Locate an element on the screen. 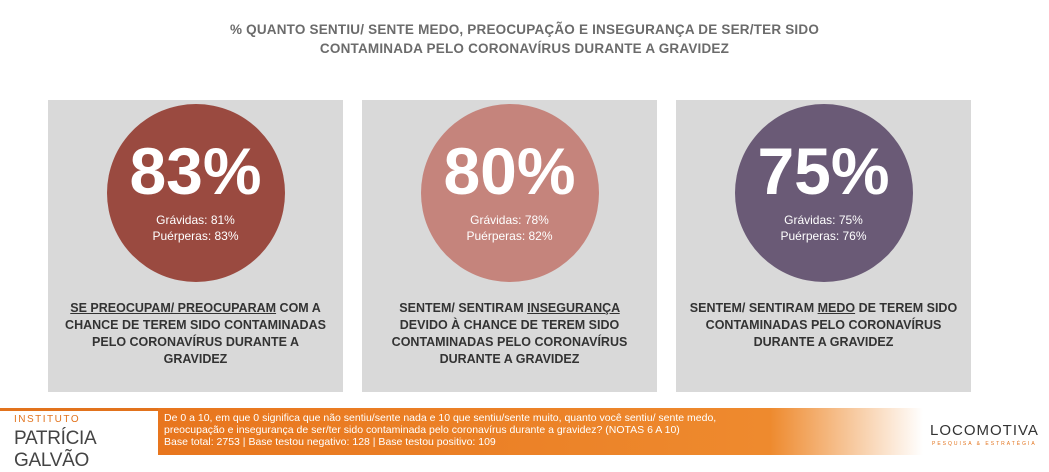  logo-main: PATRÍCIA GALVÃO is located at coordinates (55, 449).